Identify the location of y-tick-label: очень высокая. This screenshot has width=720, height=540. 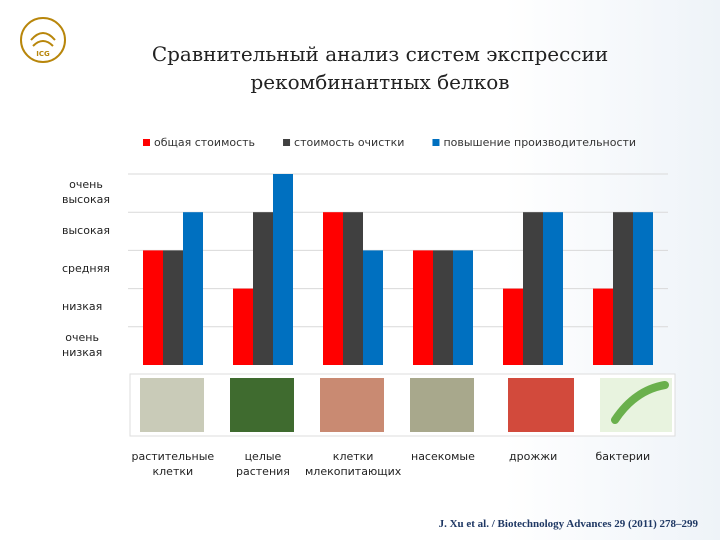
(86, 192).